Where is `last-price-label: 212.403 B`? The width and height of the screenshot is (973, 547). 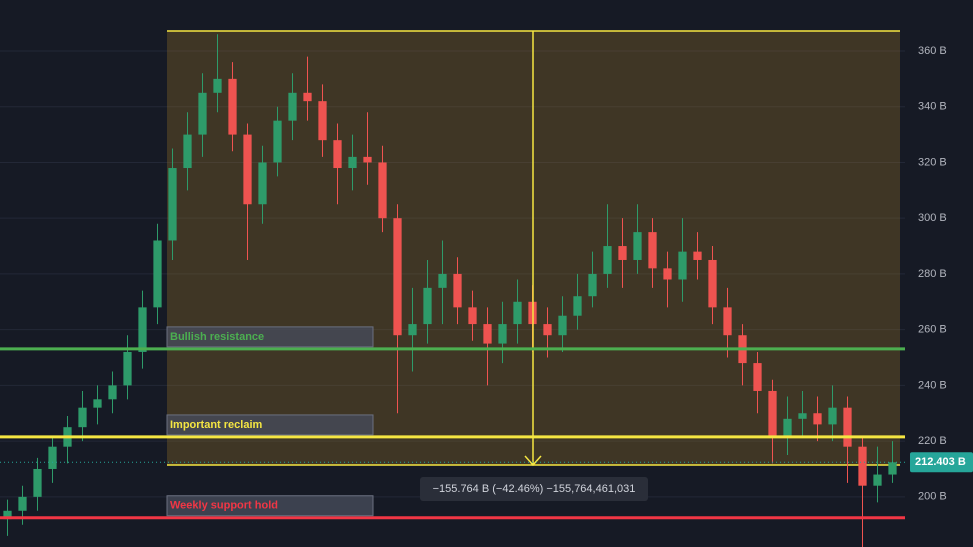
last-price-label: 212.403 B is located at coordinates (940, 462).